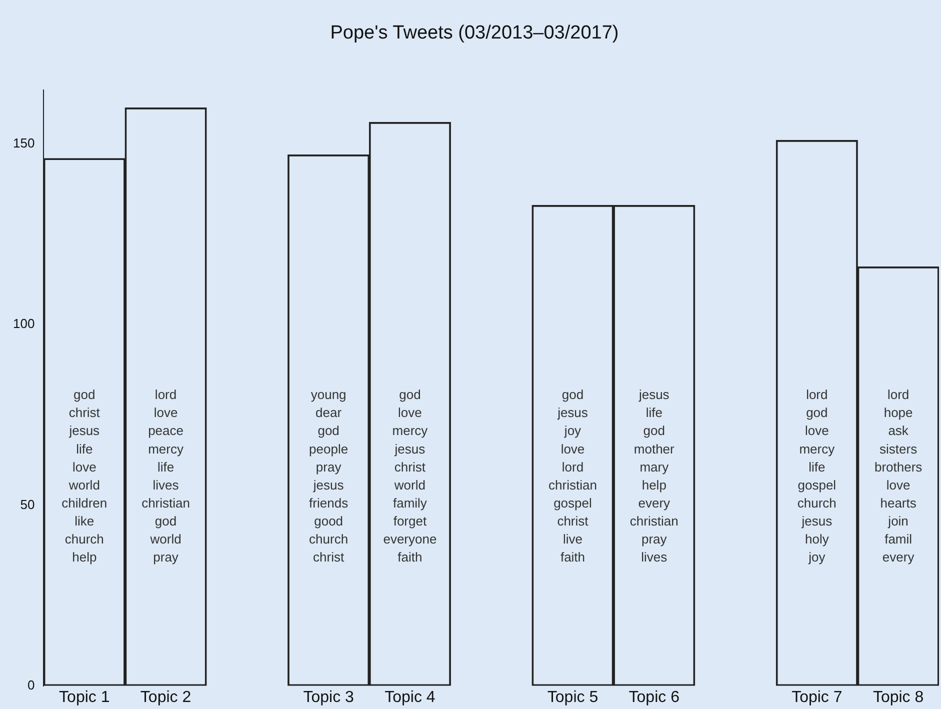 The width and height of the screenshot is (941, 709). Describe the element at coordinates (899, 448) in the screenshot. I see `annotation: sisters` at that location.